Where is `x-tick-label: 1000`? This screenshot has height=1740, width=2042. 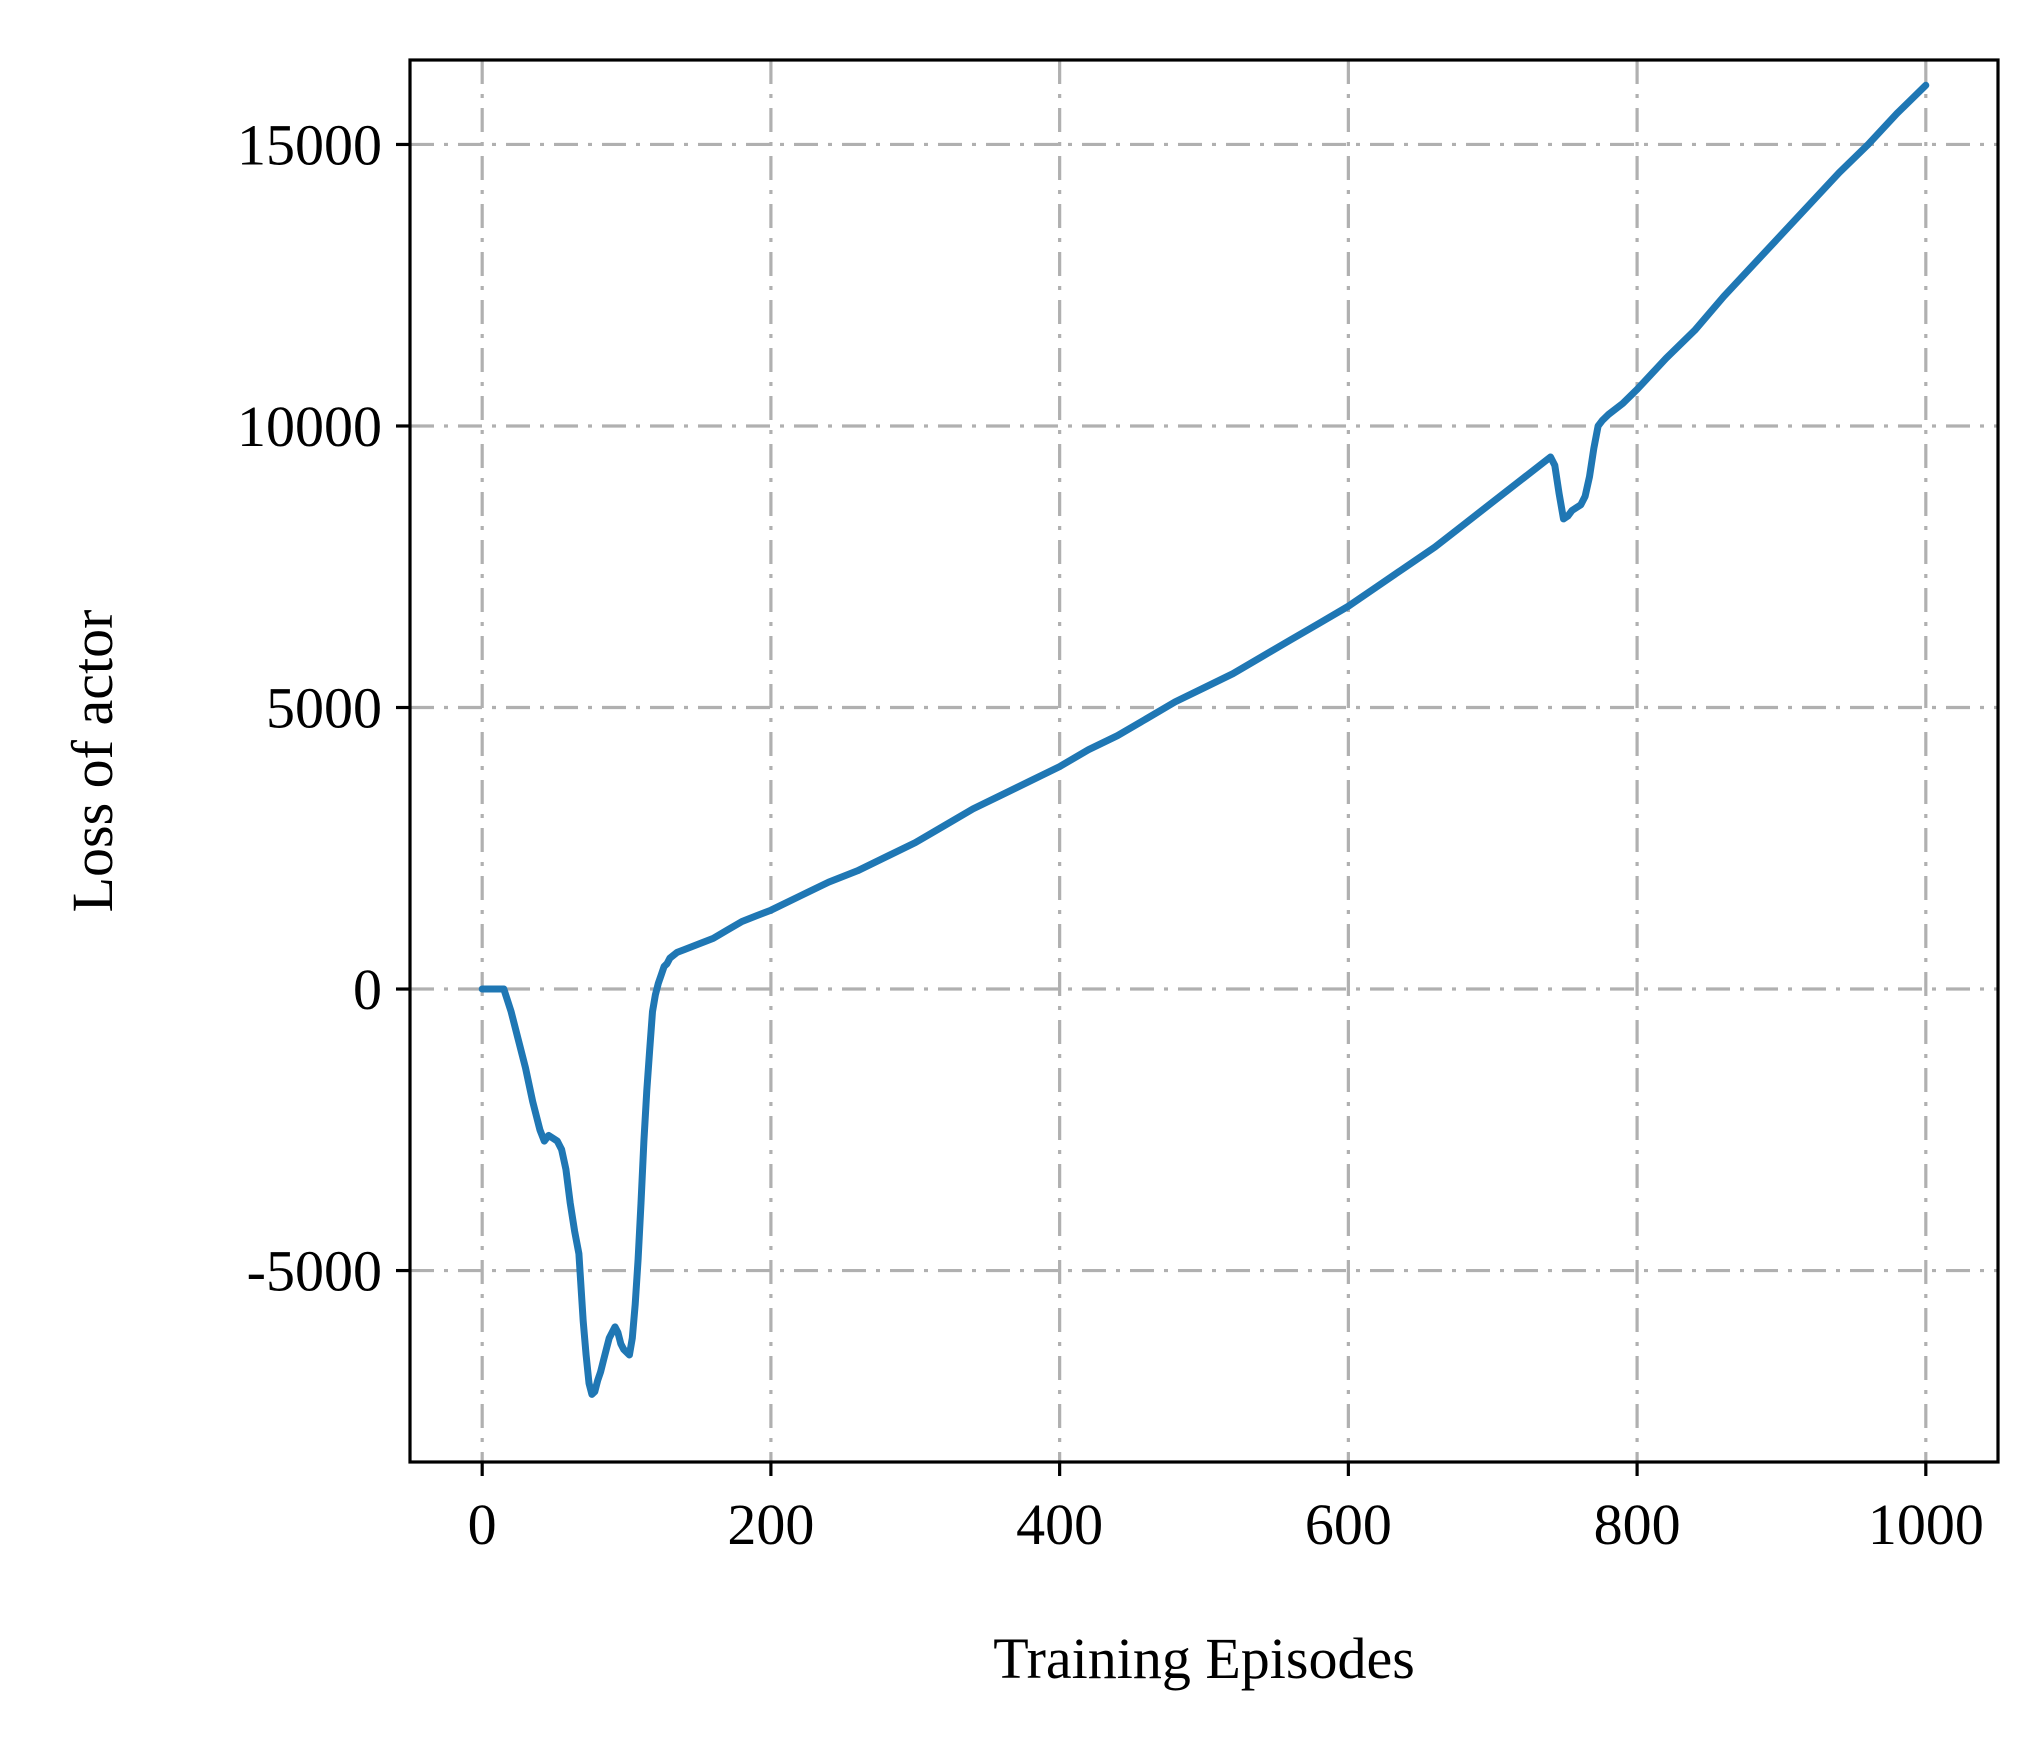 x-tick-label: 1000 is located at coordinates (1926, 1524).